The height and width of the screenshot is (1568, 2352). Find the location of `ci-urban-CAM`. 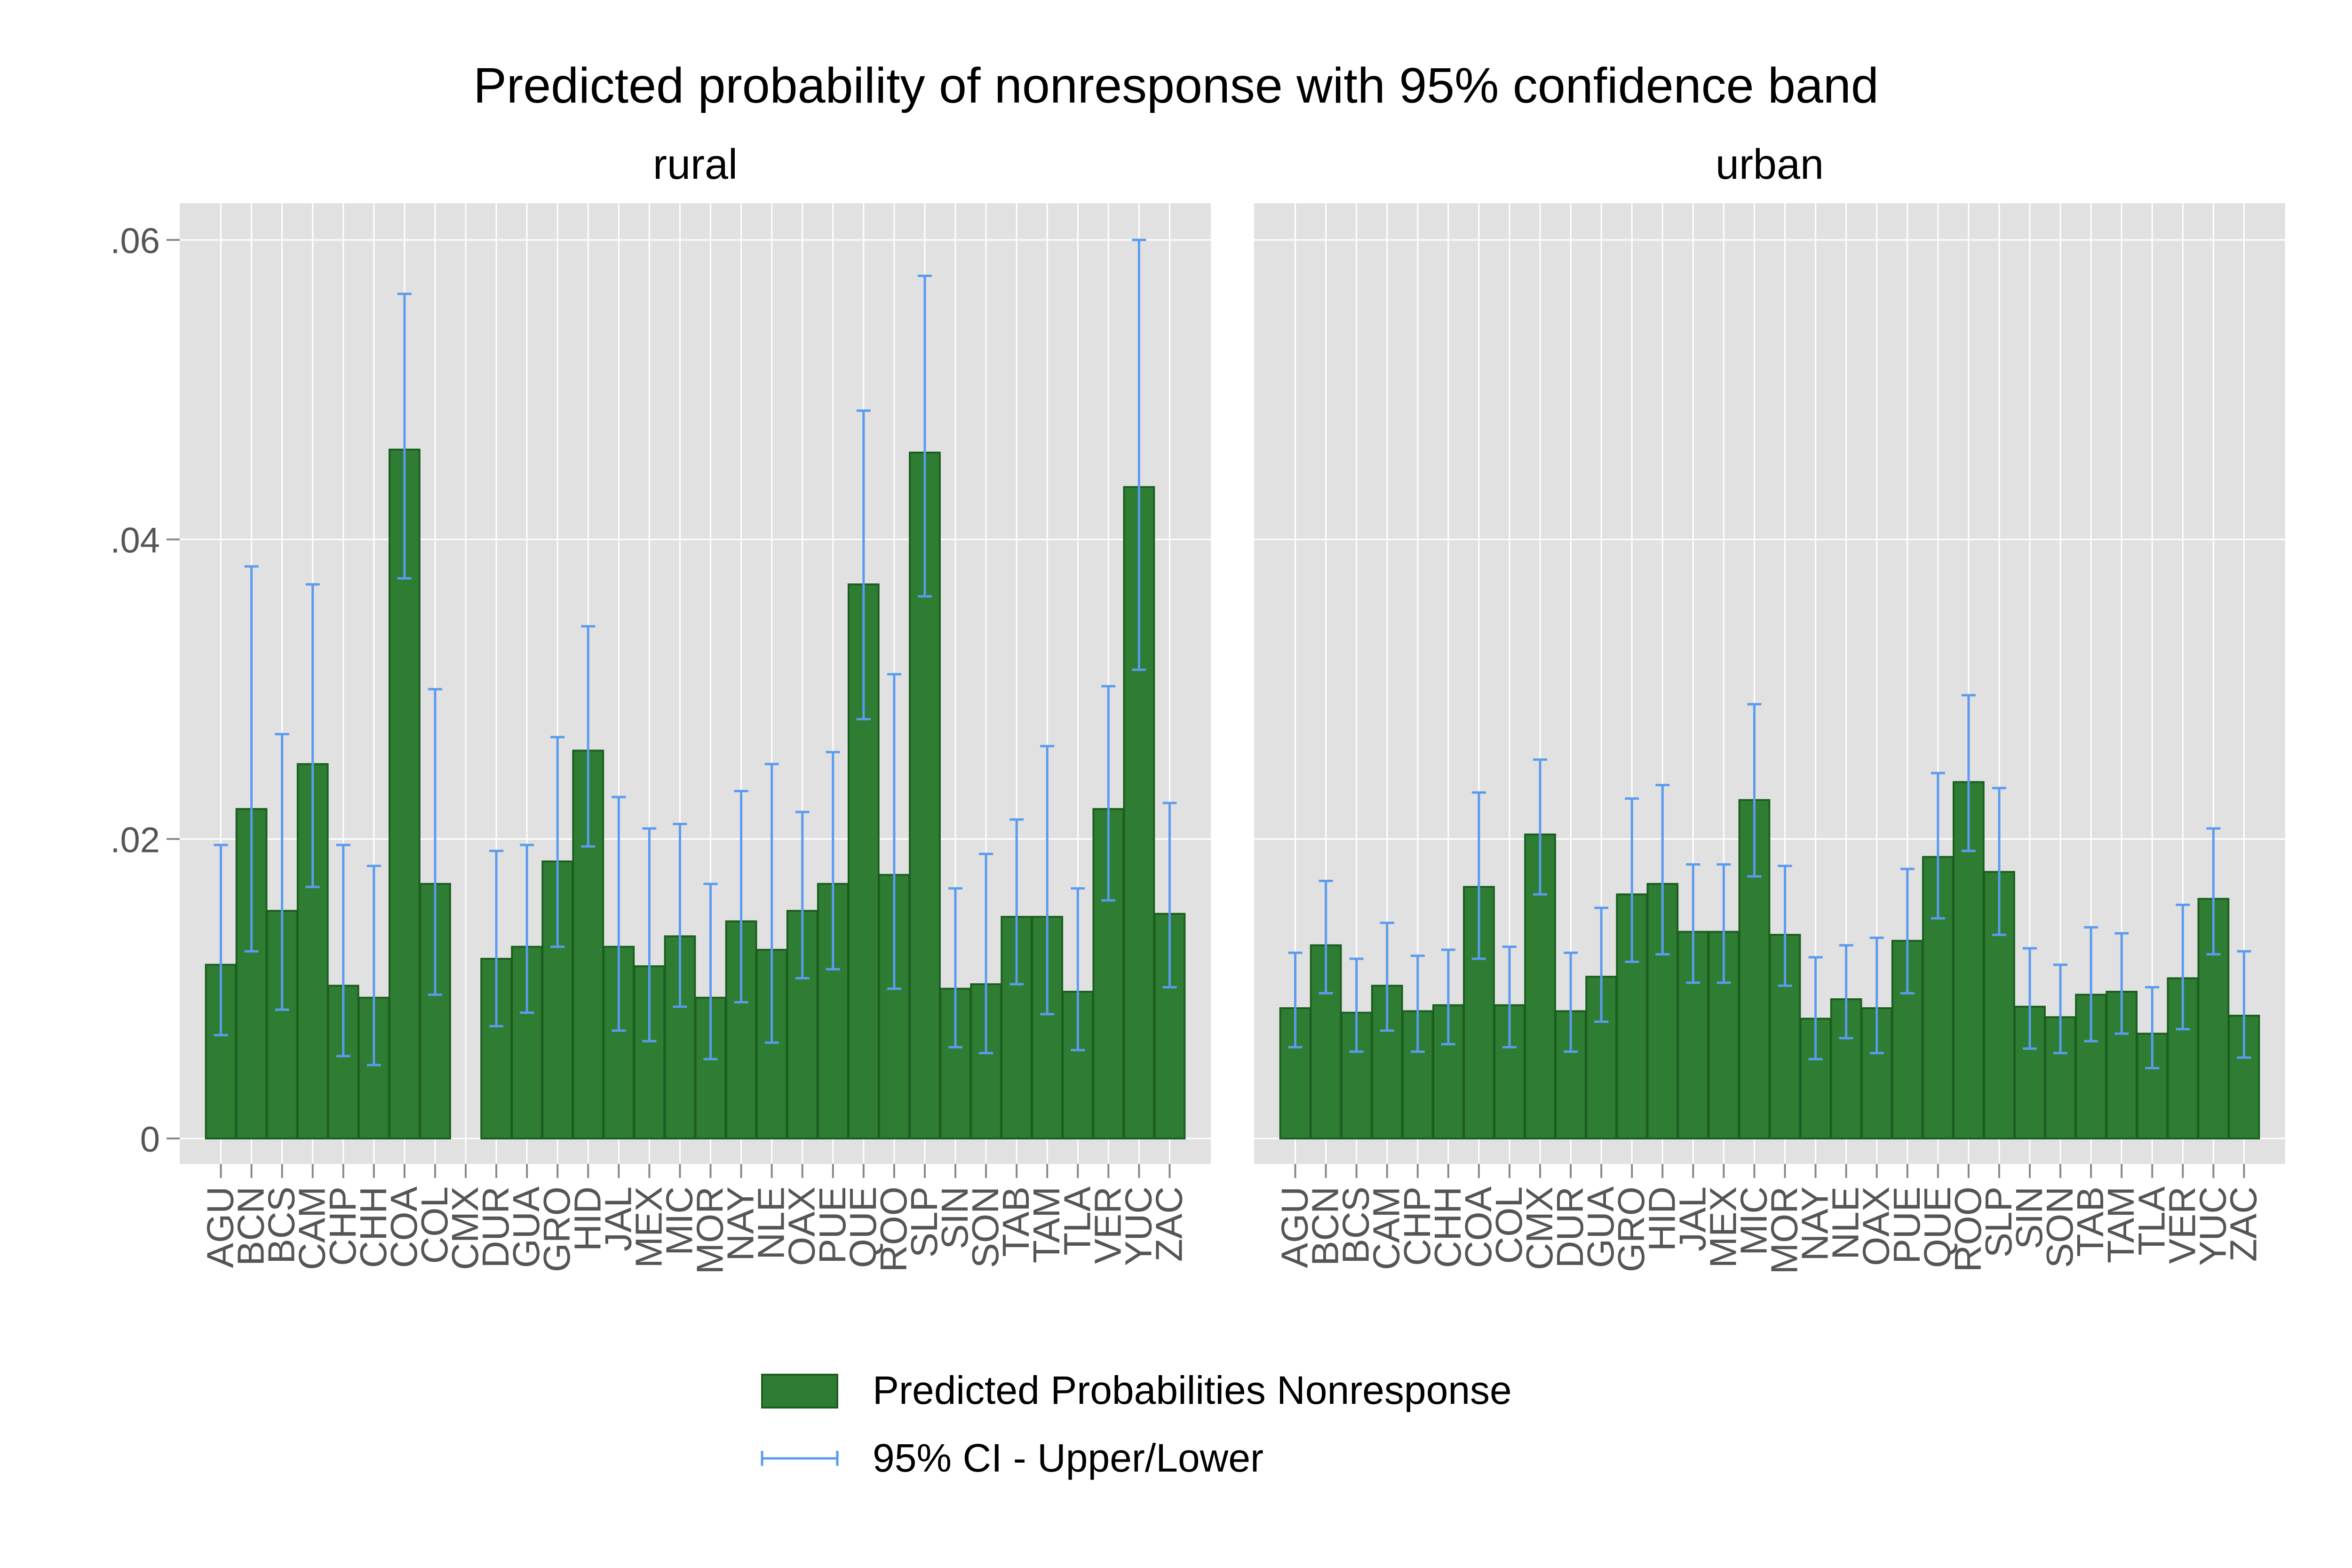

ci-urban-CAM is located at coordinates (1387, 977).